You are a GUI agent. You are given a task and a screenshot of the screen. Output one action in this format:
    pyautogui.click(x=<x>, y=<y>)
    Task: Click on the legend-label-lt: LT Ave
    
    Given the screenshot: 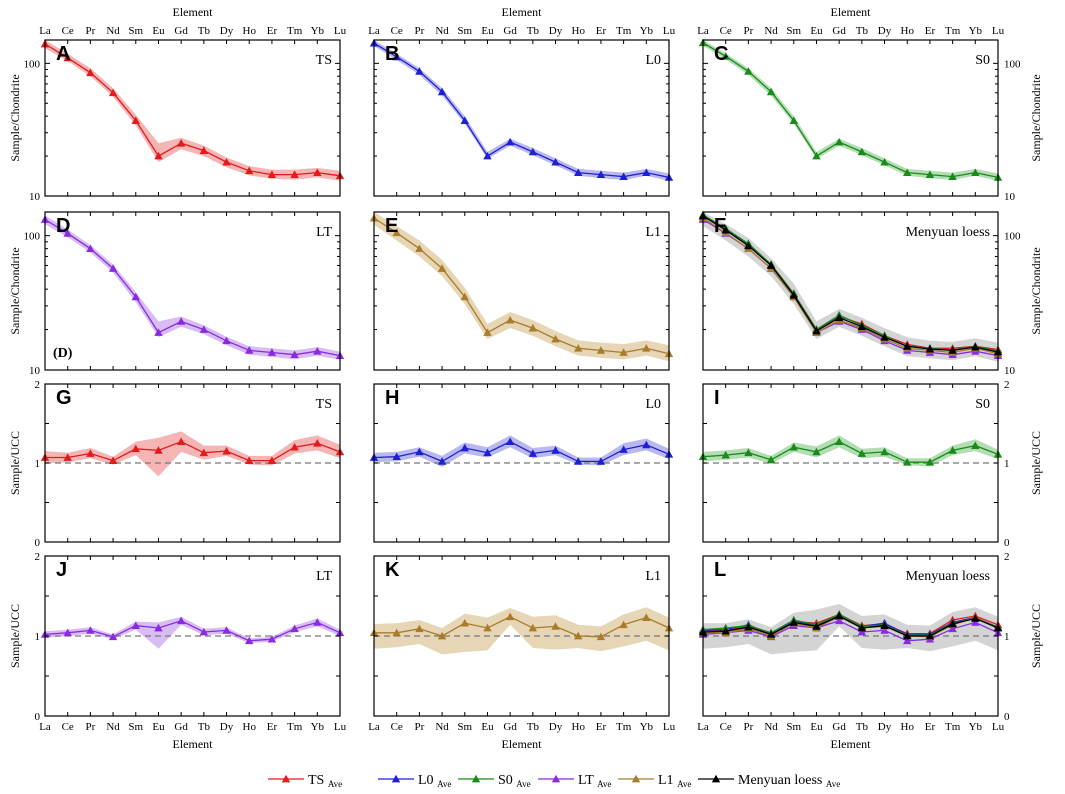 What is the action you would take?
    pyautogui.click(x=594, y=781)
    